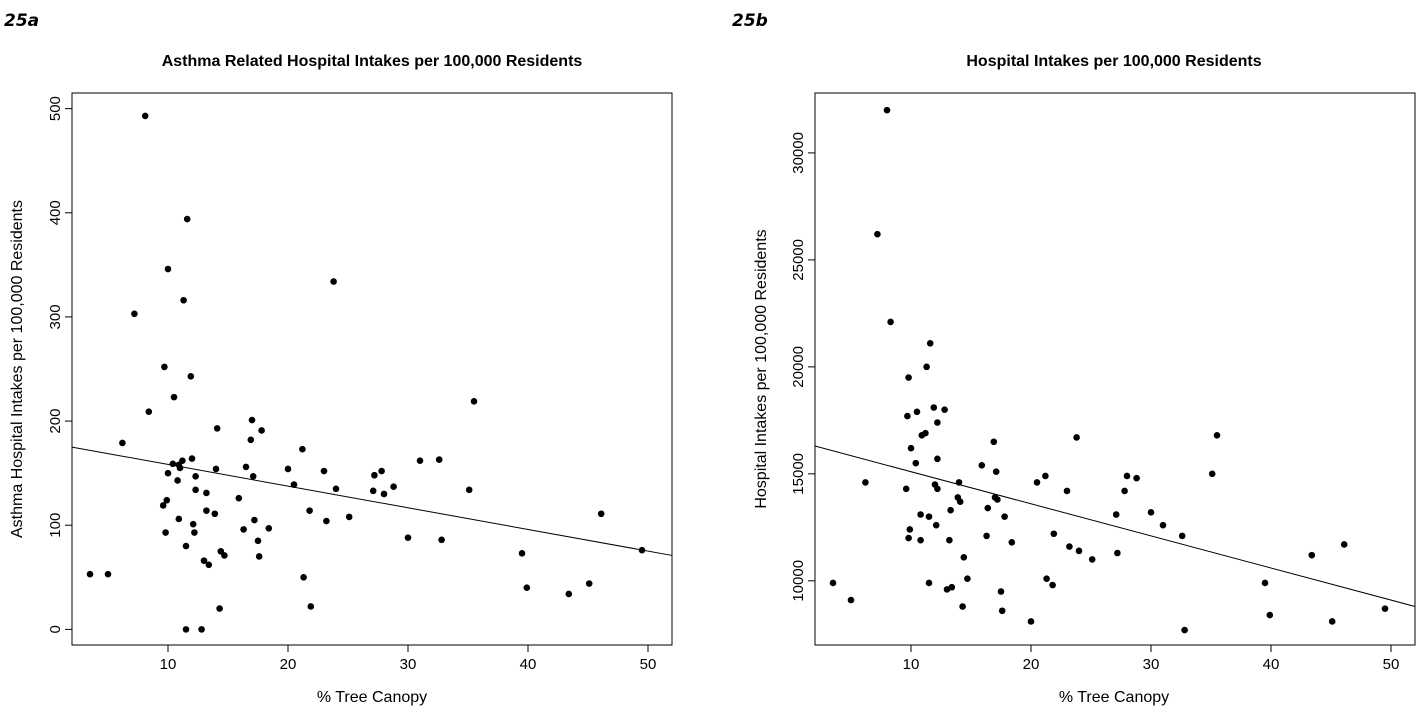 The image size is (1421, 710). Describe the element at coordinates (21, 21) in the screenshot. I see `panel-label-25a: 25a` at that location.